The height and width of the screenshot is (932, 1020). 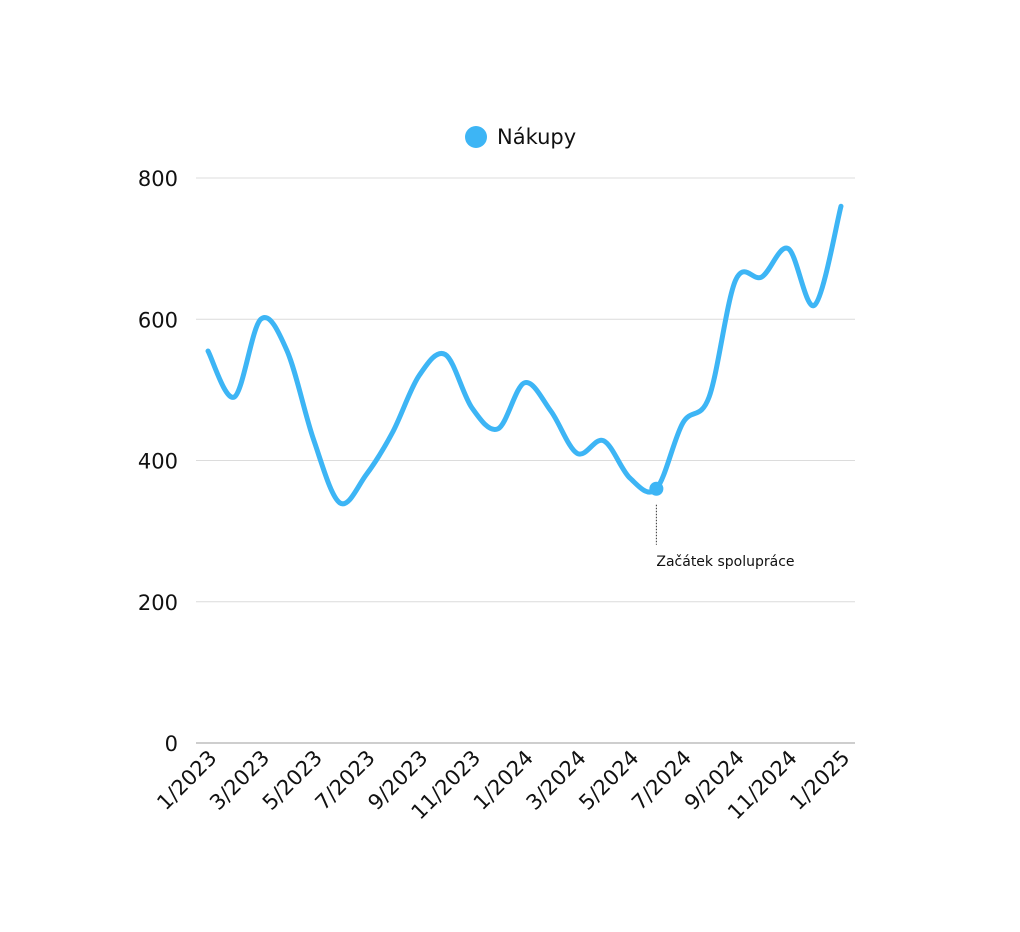 What do you see at coordinates (158, 603) in the screenshot?
I see `y-tick-label: 200` at bounding box center [158, 603].